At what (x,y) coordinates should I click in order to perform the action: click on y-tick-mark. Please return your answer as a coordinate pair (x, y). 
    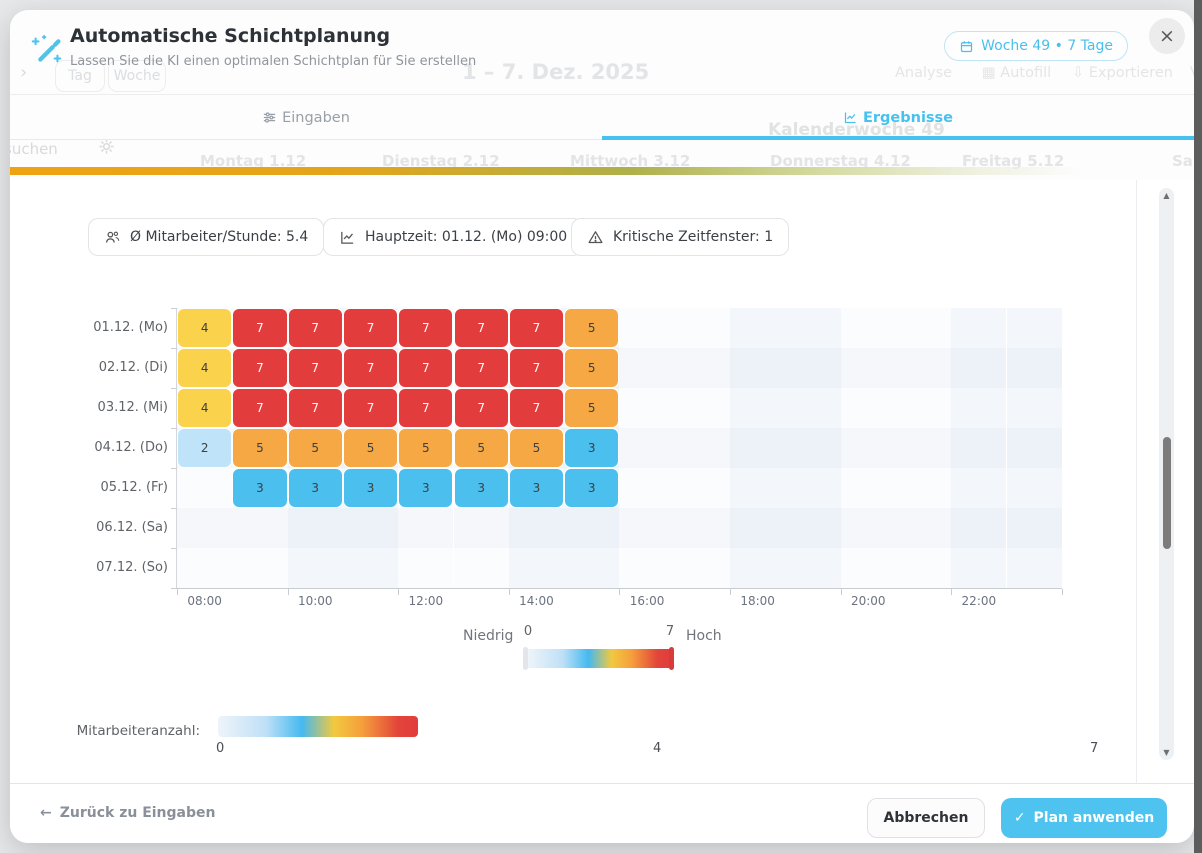
    Looking at the image, I should click on (174, 428).